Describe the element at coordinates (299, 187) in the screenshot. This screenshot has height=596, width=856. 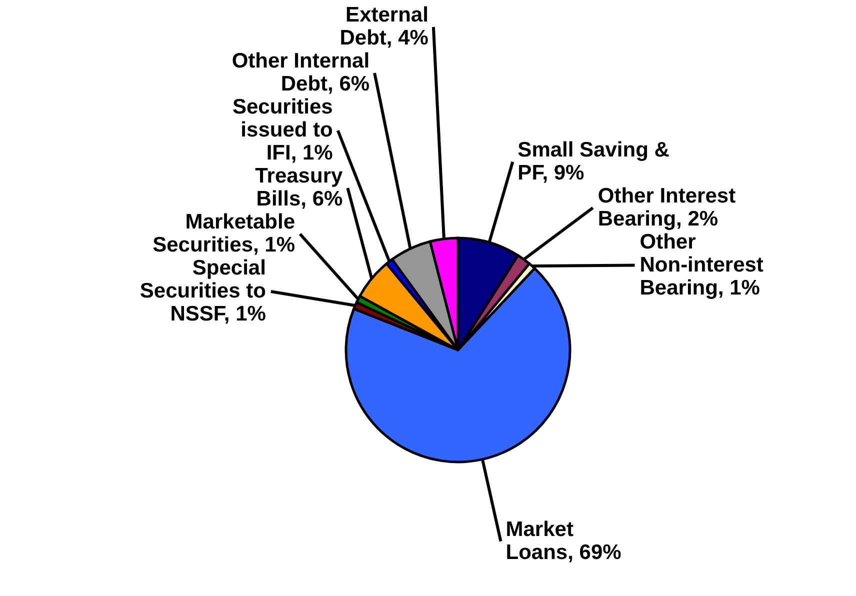
I see `slice-label: Treasury Bills, 6%` at that location.